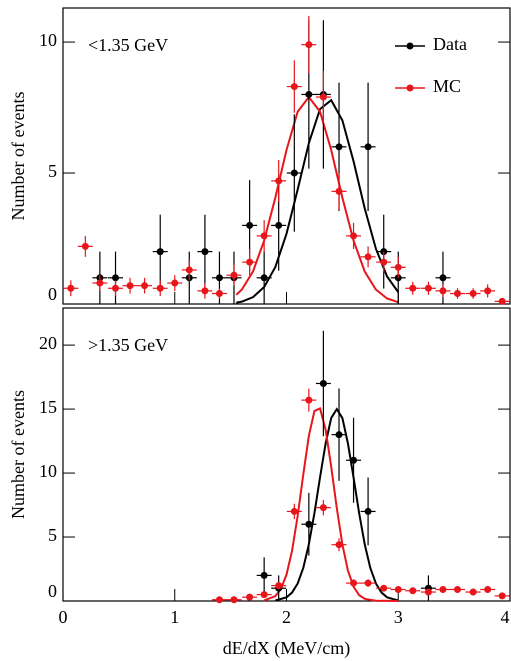 The width and height of the screenshot is (511, 661). I want to click on legend-label: Data, so click(450, 44).